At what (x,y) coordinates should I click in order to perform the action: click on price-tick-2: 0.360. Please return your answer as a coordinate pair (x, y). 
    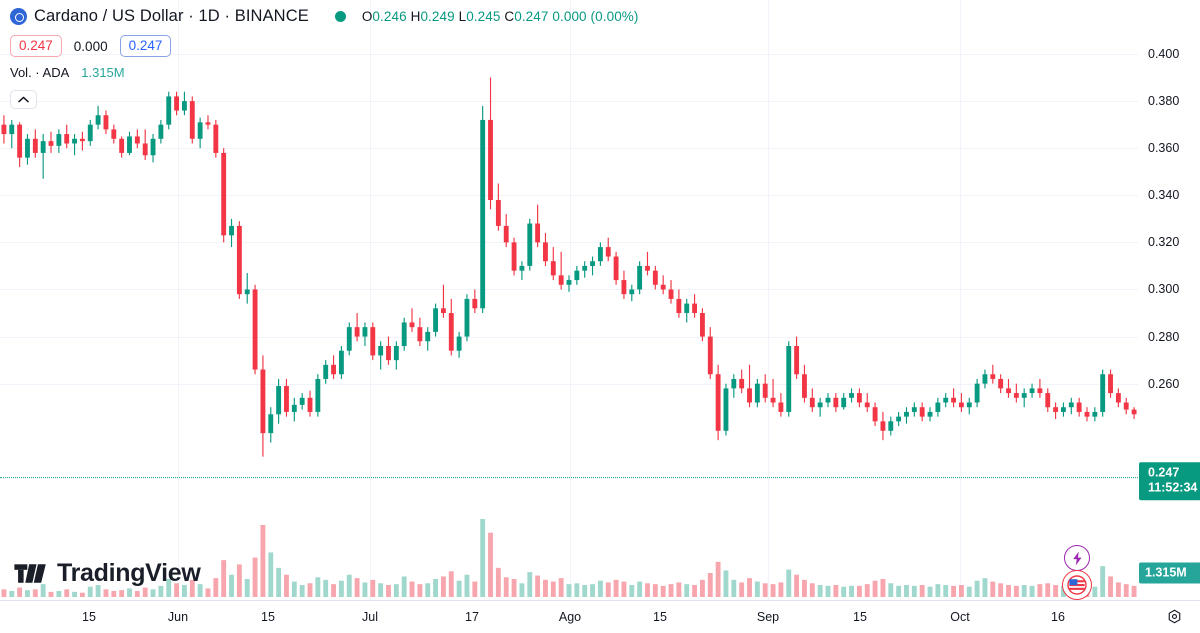
    Looking at the image, I should click on (1164, 148).